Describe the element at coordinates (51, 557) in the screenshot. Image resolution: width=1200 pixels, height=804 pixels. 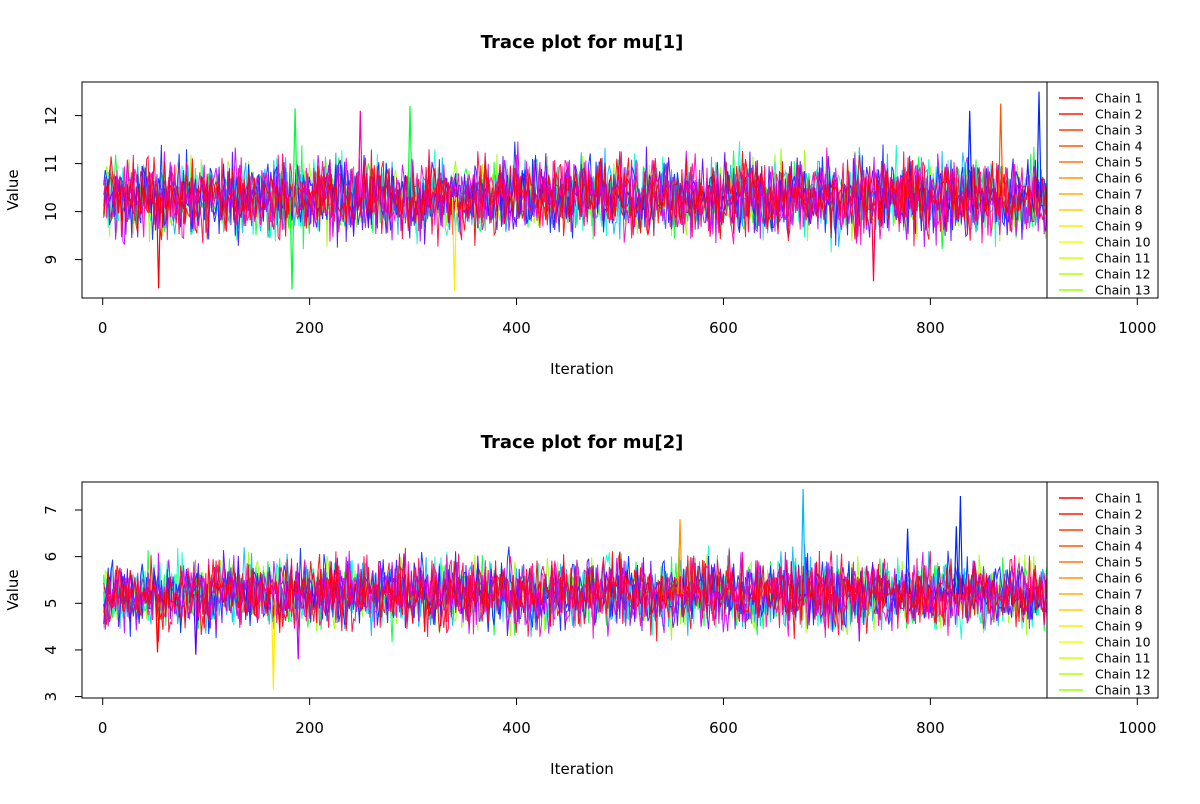
I see `y-tick-label: 6` at that location.